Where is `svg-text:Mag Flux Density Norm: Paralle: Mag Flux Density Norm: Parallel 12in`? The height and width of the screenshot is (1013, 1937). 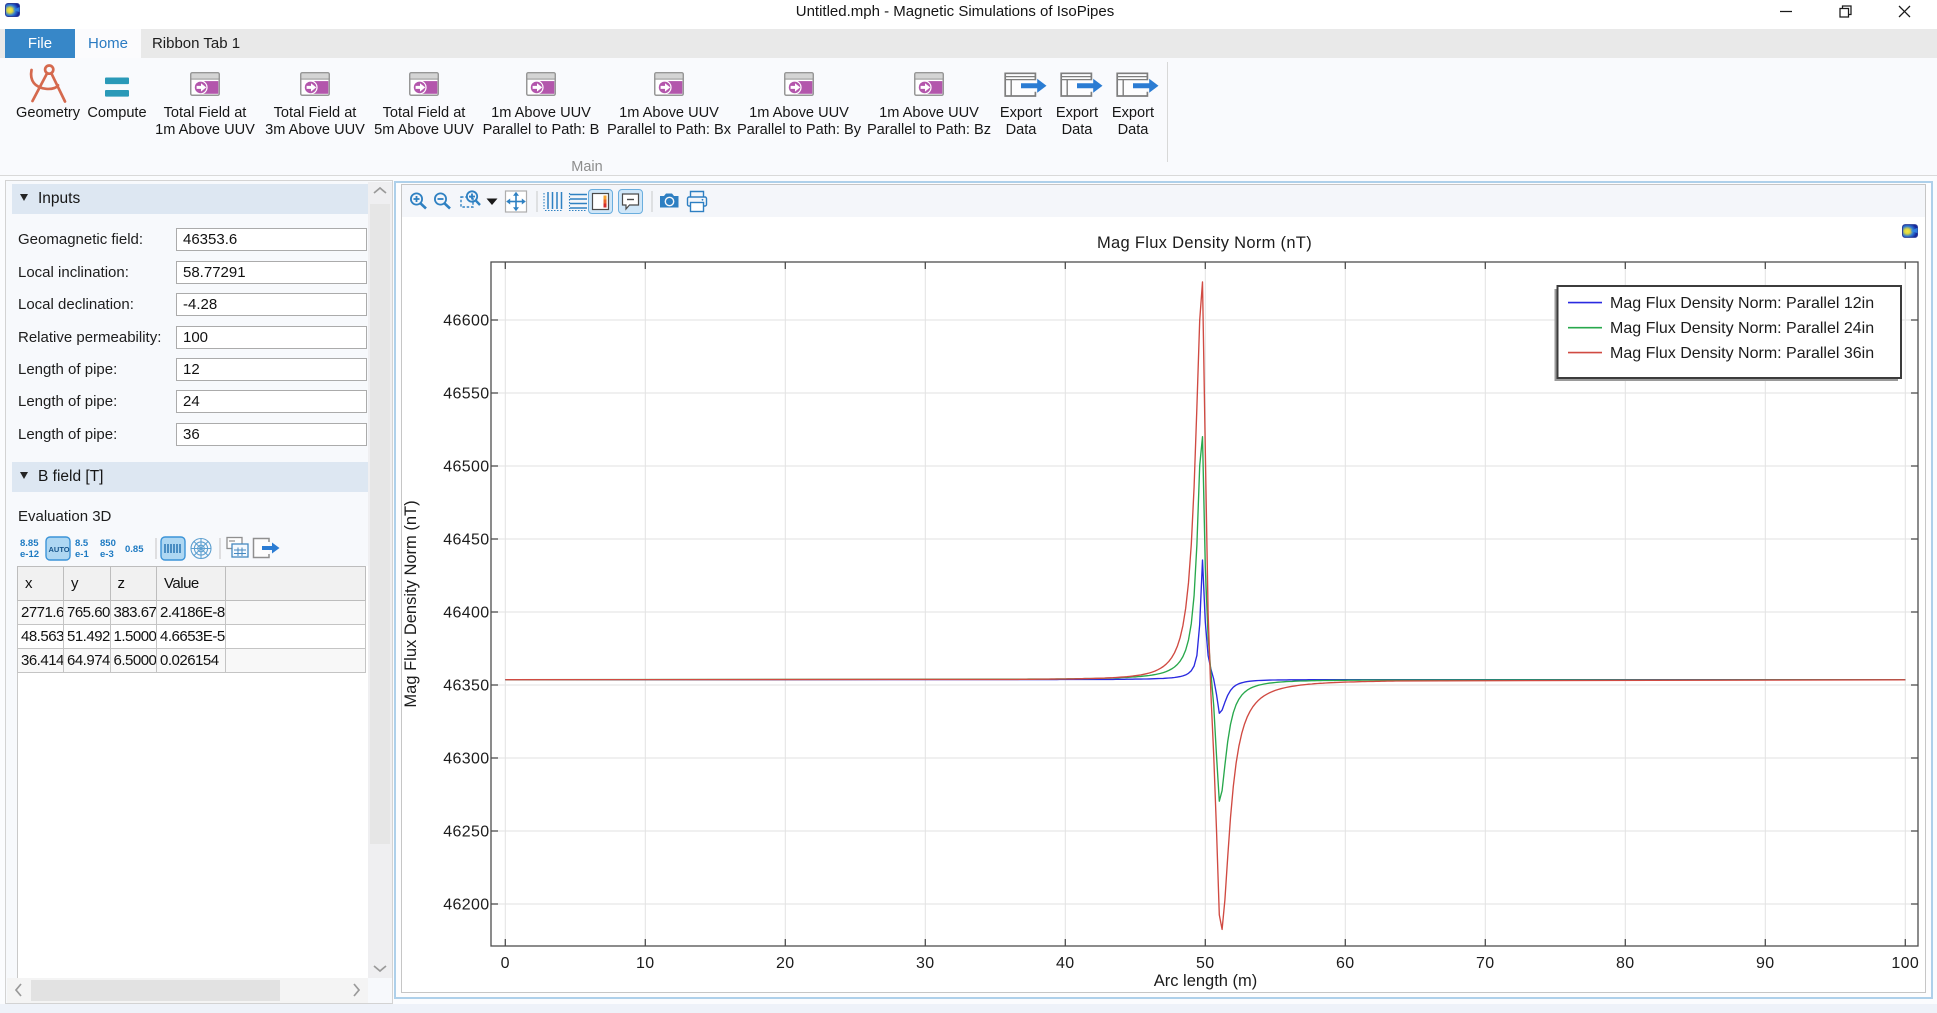
svg-text:Mag Flux Density Norm: Paralle: Mag Flux Density Norm: Parallel 12in is located at coordinates (1742, 303).